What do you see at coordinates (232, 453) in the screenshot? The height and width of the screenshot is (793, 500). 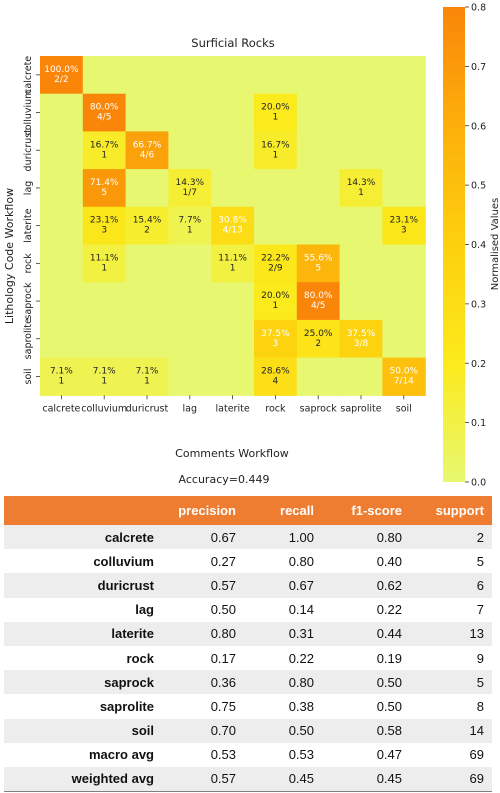 I see `x-axis-label: Comments Workflow` at bounding box center [232, 453].